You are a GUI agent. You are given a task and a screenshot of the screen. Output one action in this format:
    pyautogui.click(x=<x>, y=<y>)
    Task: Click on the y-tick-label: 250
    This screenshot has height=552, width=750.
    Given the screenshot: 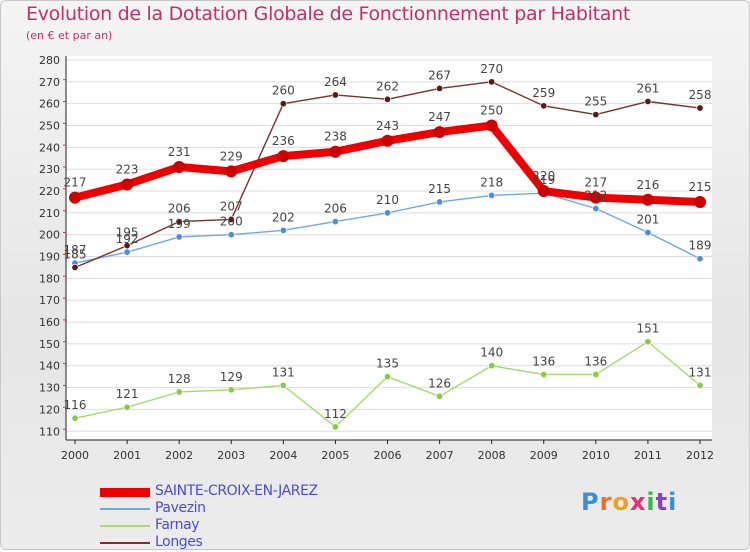 What is the action you would take?
    pyautogui.click(x=49, y=126)
    